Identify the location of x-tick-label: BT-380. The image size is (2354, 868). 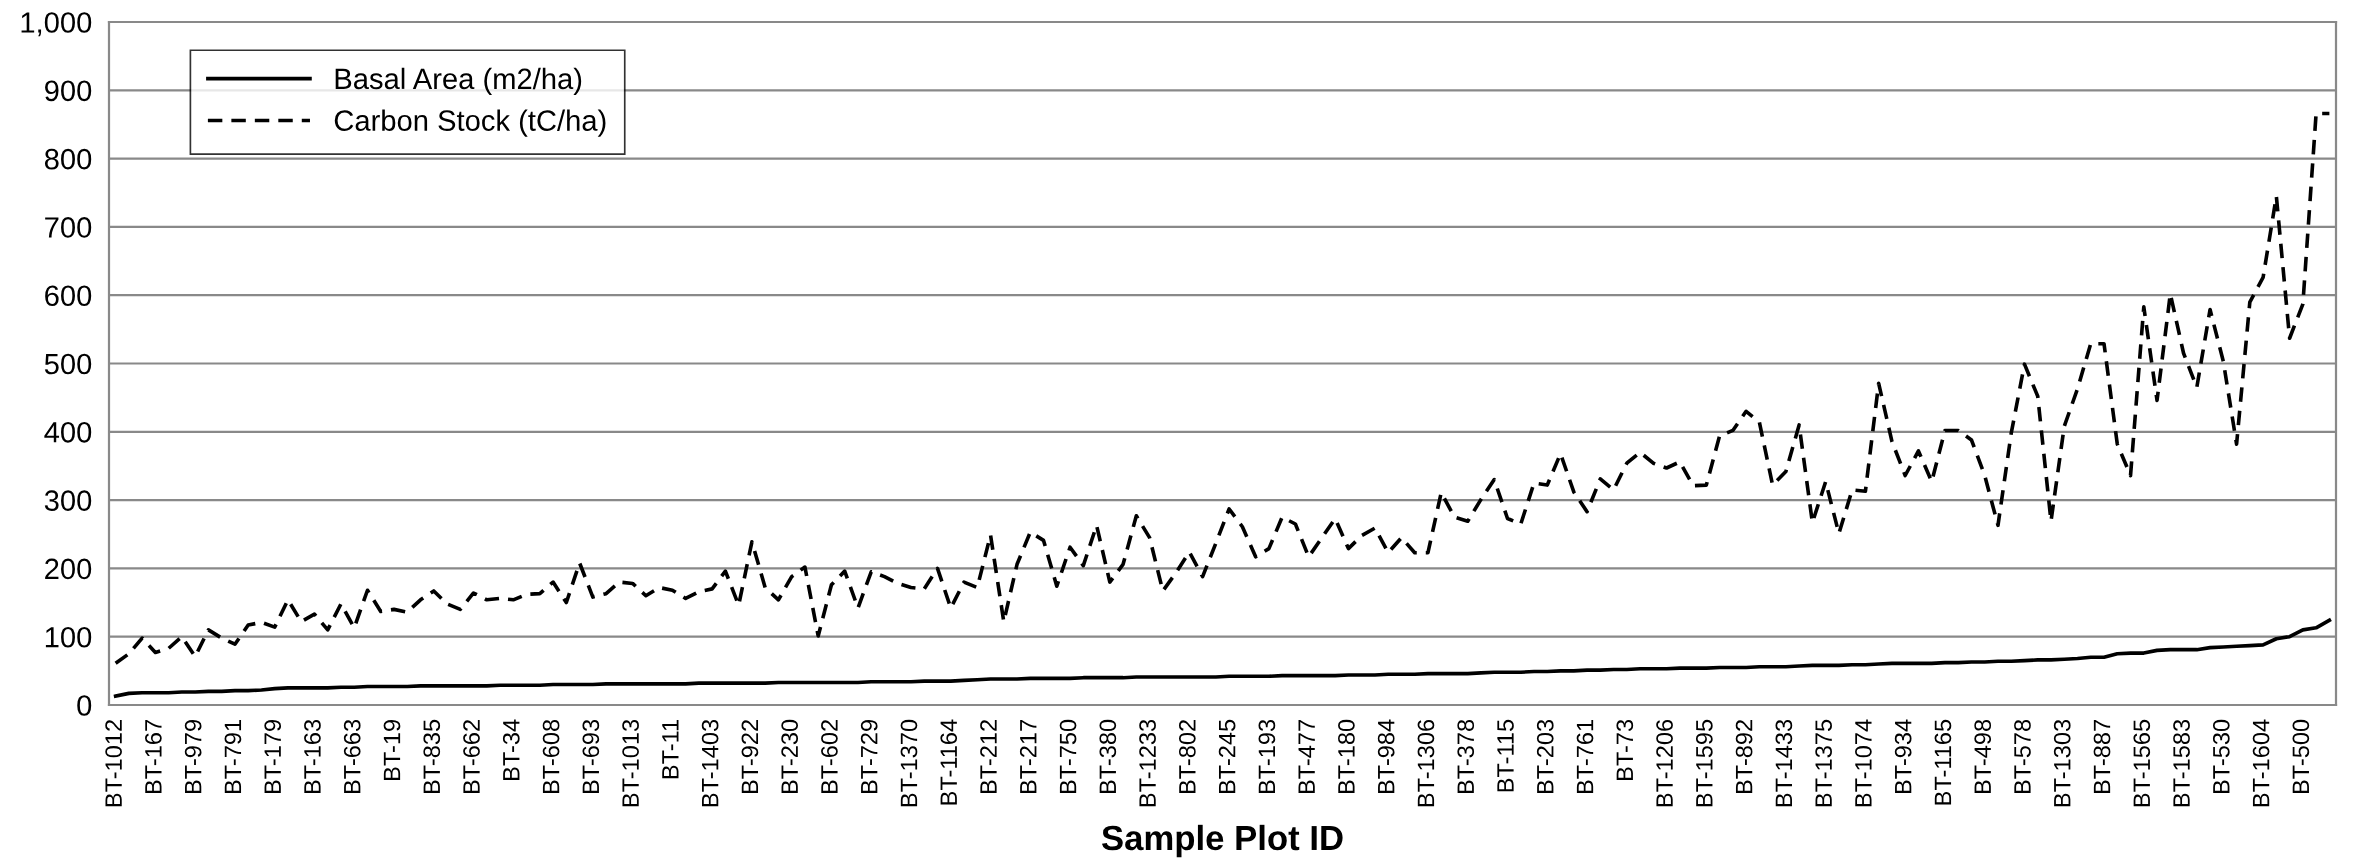
(1108, 756).